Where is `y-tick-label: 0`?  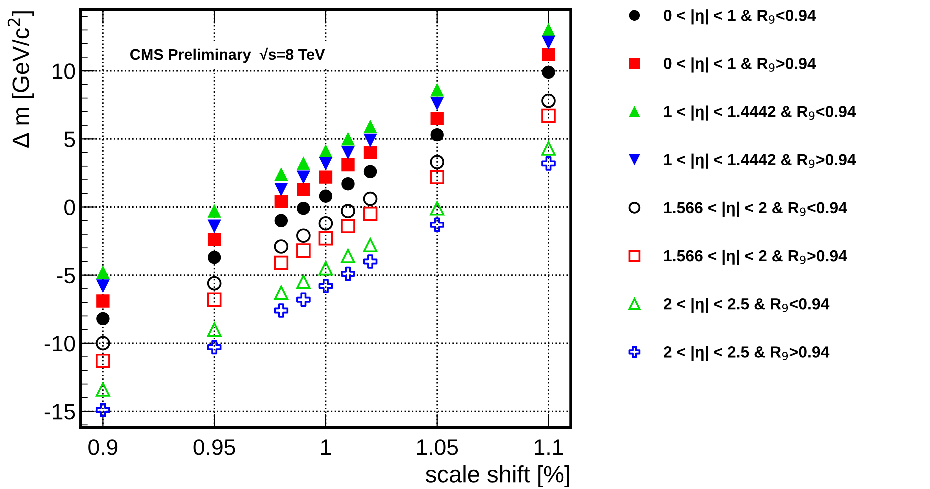 y-tick-label: 0 is located at coordinates (70, 208).